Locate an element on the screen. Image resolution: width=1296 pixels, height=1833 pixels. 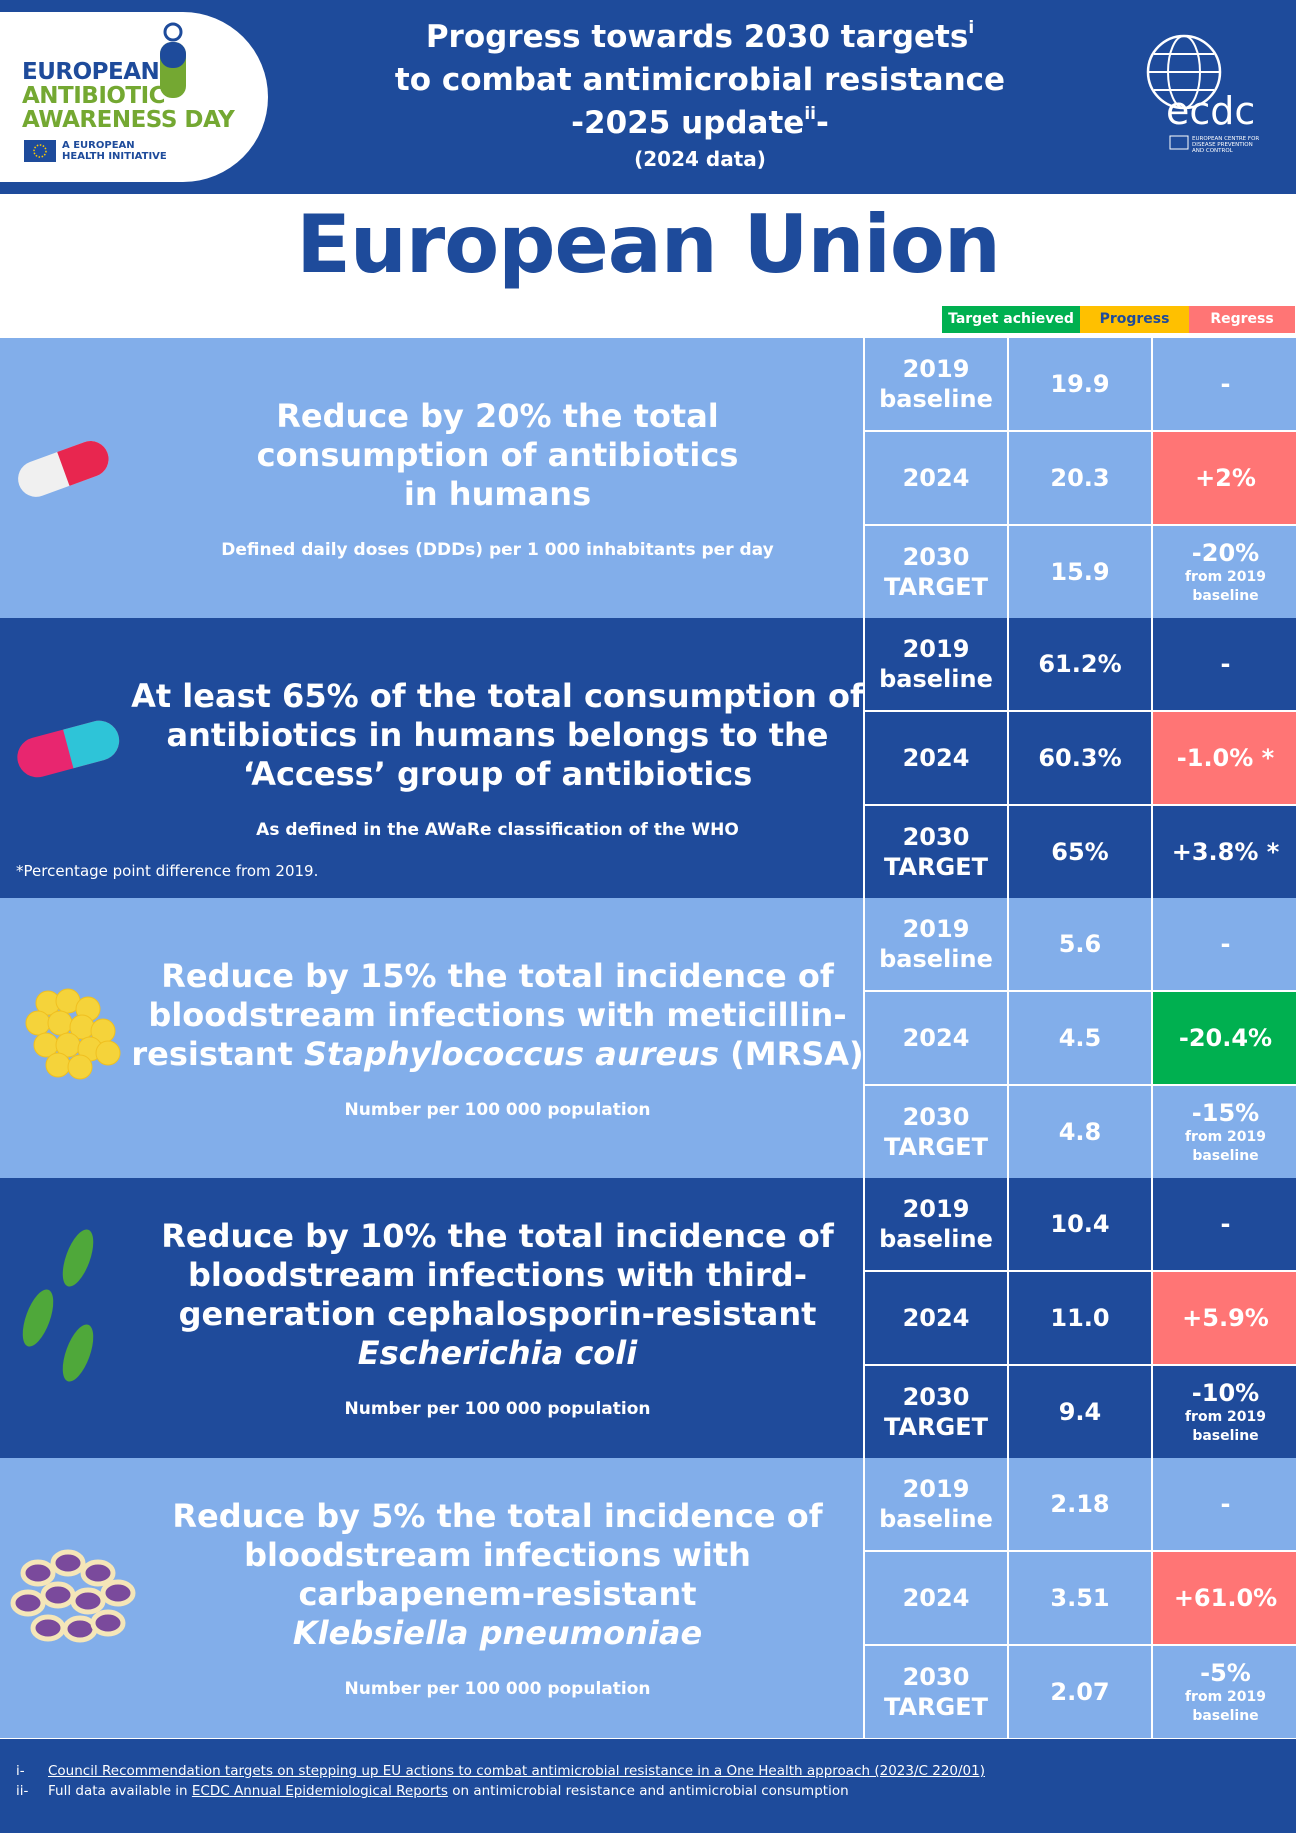
title-line: Reduce by 20% the total is located at coordinates (498, 416).